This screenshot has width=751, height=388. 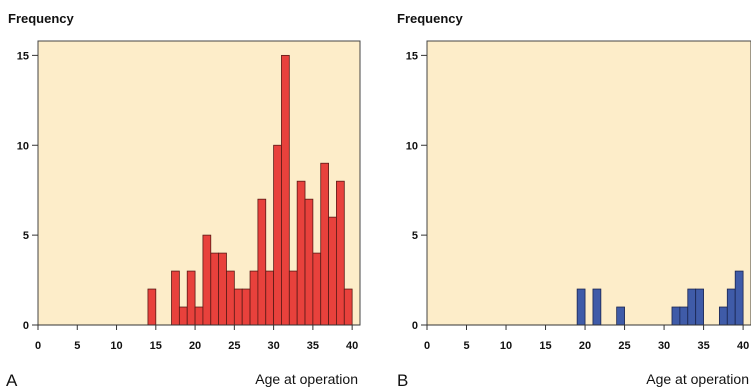 I want to click on panel-letter: B, so click(x=402, y=379).